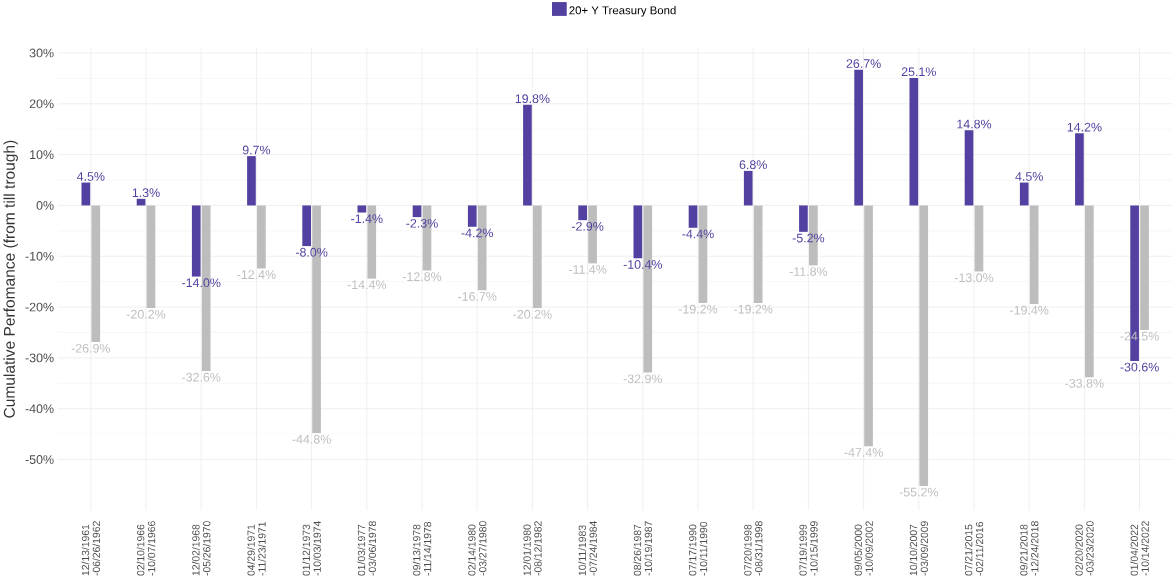 The height and width of the screenshot is (577, 1173). What do you see at coordinates (808, 238) in the screenshot?
I see `data-label: -5.2%` at bounding box center [808, 238].